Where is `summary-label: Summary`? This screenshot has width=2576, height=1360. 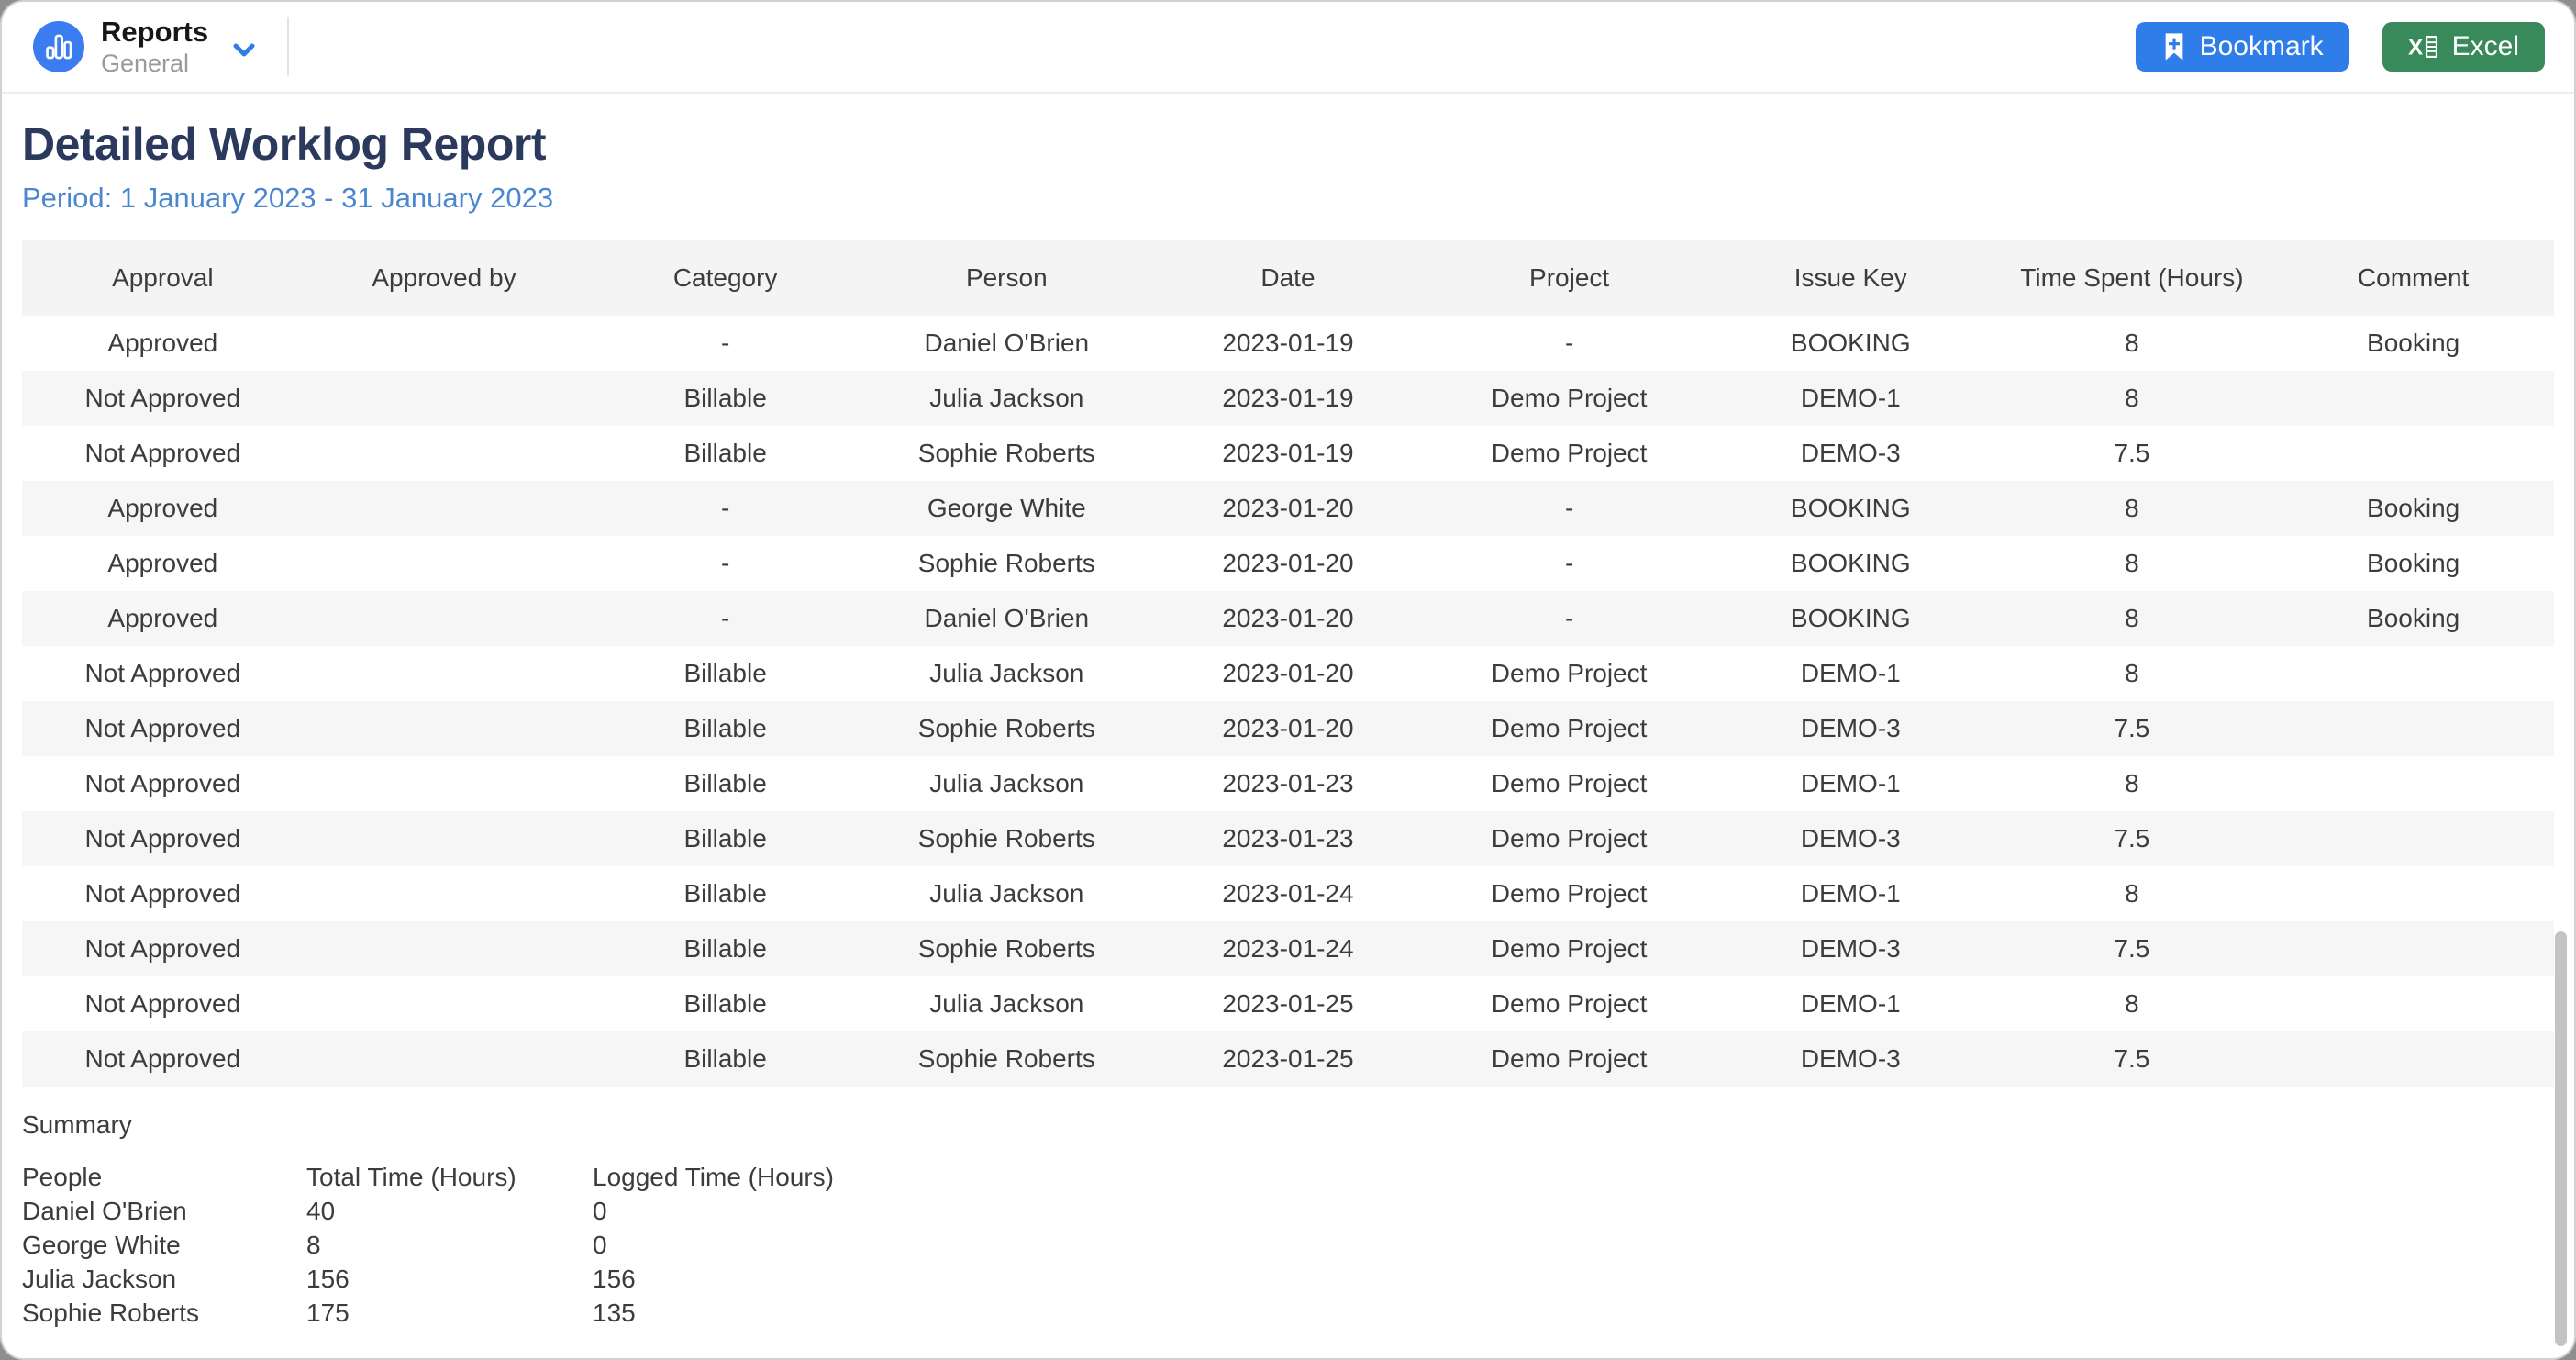 summary-label: Summary is located at coordinates (77, 1124).